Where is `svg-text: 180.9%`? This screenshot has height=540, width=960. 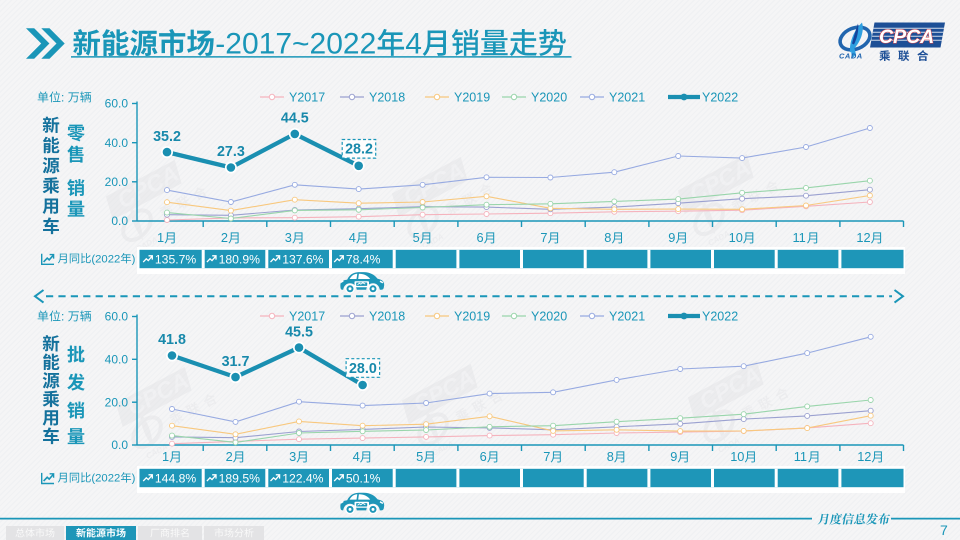
svg-text: 180.9% is located at coordinates (239, 260).